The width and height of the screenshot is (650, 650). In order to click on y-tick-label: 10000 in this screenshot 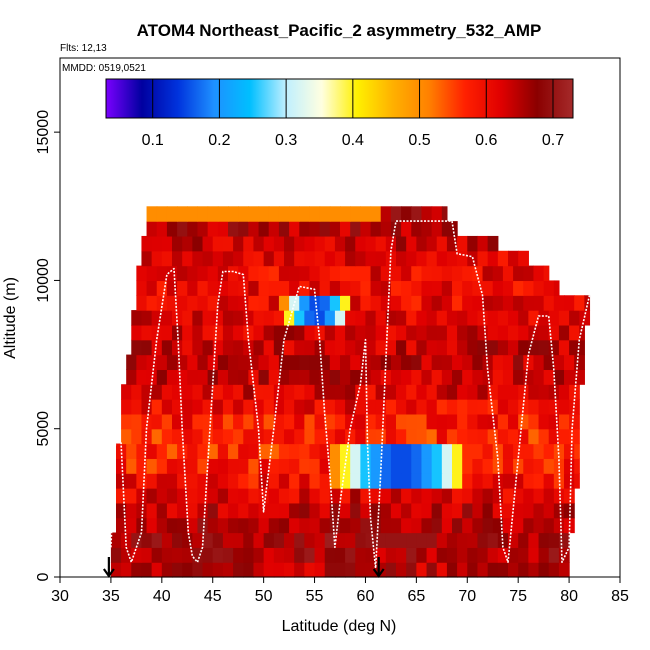, I will do `click(43, 280)`.